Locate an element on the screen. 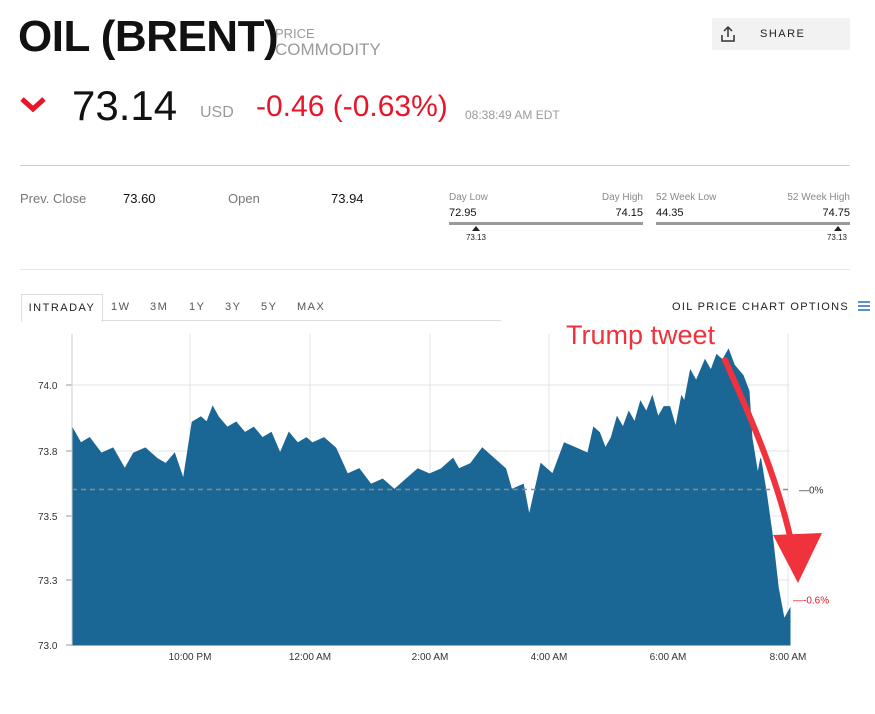 Image resolution: width=875 pixels, height=714 pixels. tab-5y: 5Y is located at coordinates (269, 307).